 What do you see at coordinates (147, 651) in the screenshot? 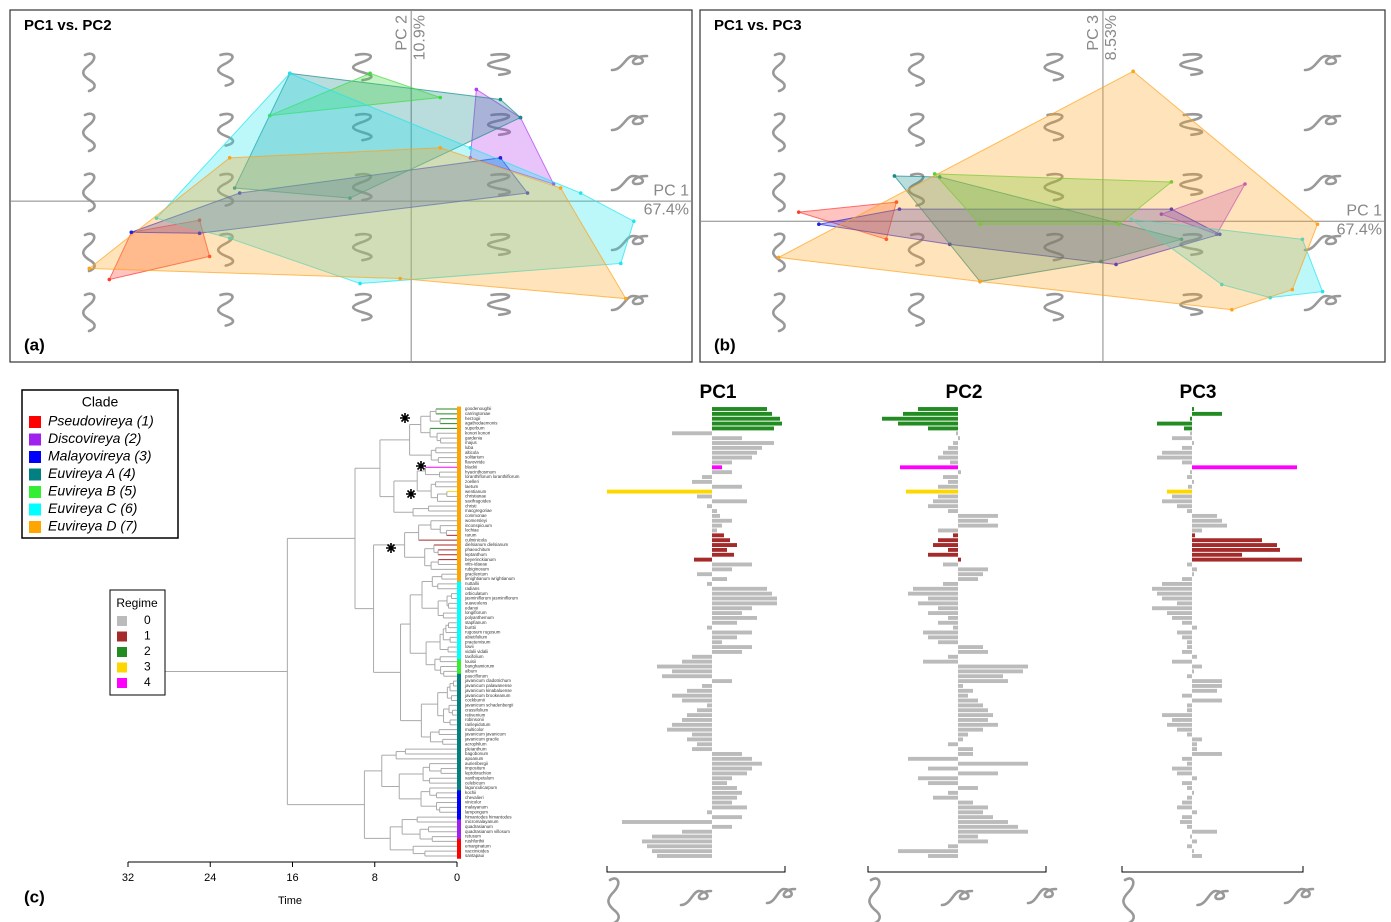
I see `legend-label: 2` at bounding box center [147, 651].